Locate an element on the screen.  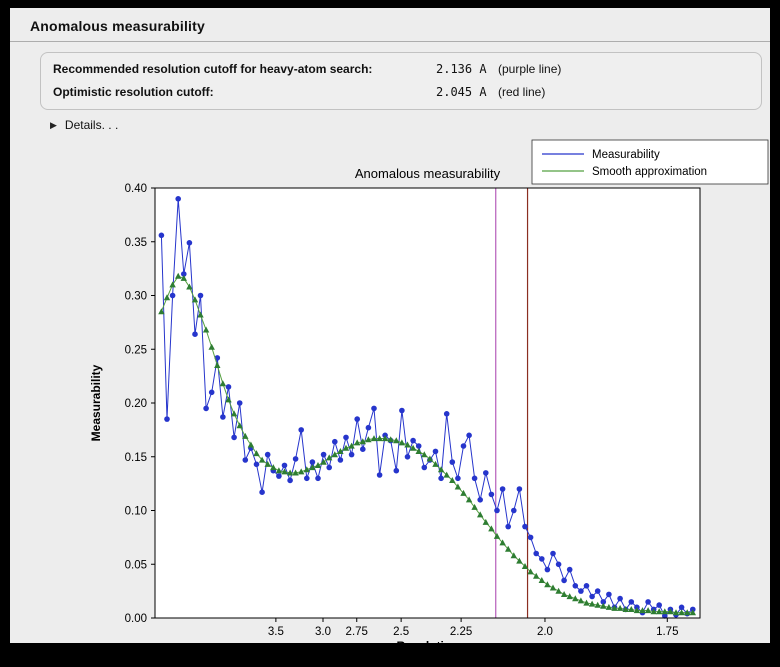
details-label: Details. . . is located at coordinates (91, 125).